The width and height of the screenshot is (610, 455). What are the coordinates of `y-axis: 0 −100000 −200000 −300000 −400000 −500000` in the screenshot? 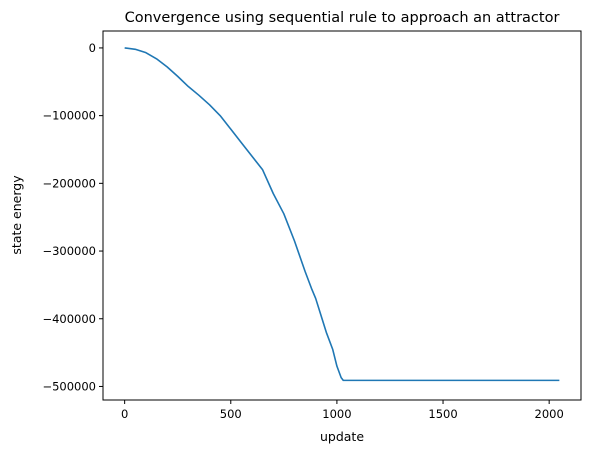 It's located at (72, 217).